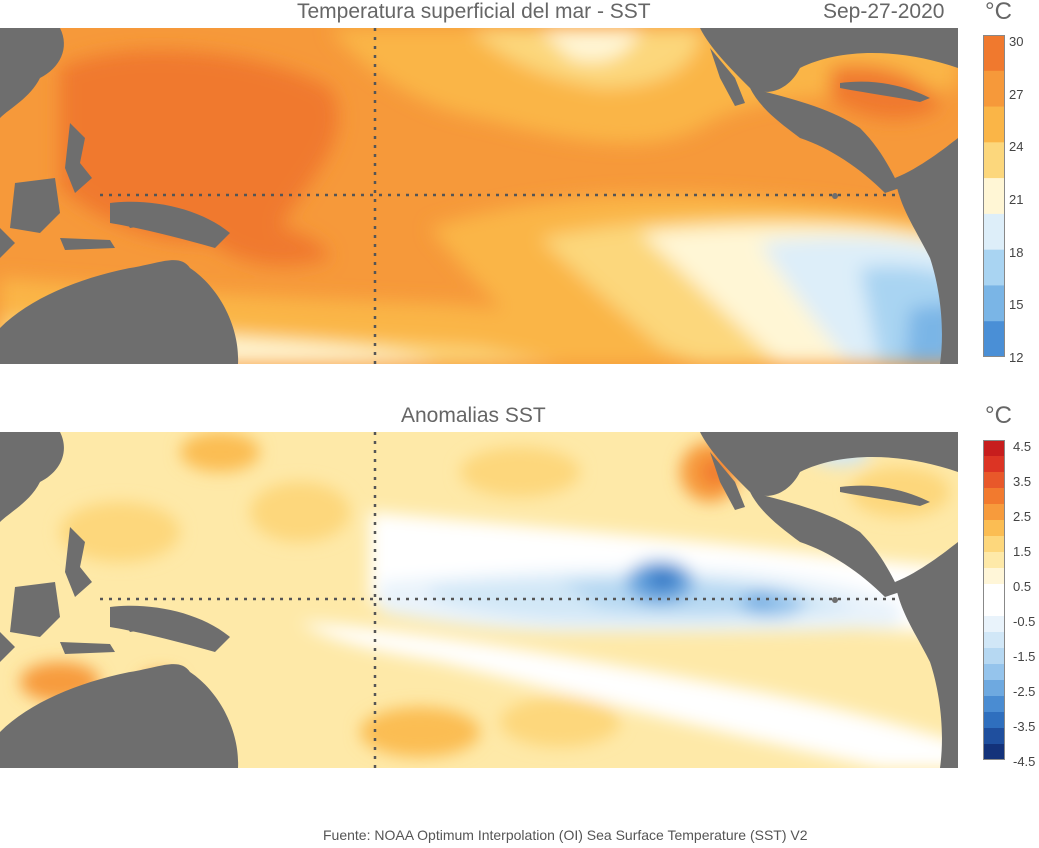 The height and width of the screenshot is (848, 1039). Describe the element at coordinates (1024, 761) in the screenshot. I see `anomaly-colorbar-tick-label: -4.5` at that location.